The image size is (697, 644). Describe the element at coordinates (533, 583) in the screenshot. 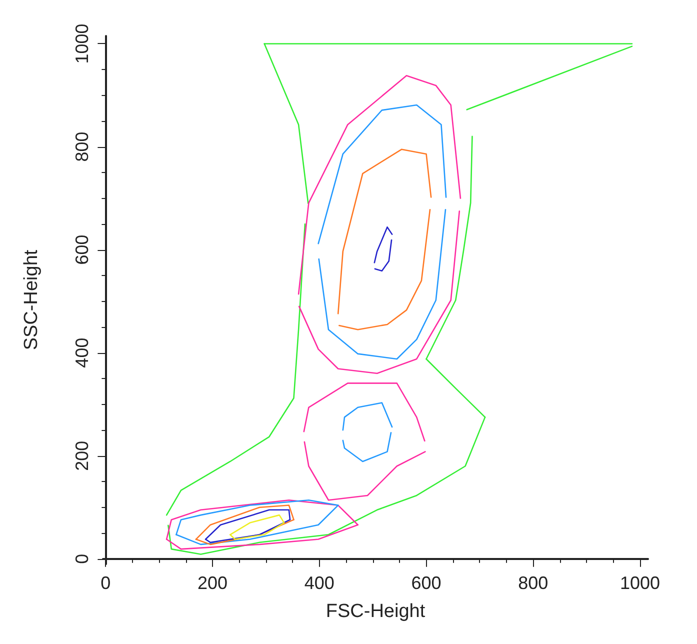

I see `x-tick-label: 800` at that location.